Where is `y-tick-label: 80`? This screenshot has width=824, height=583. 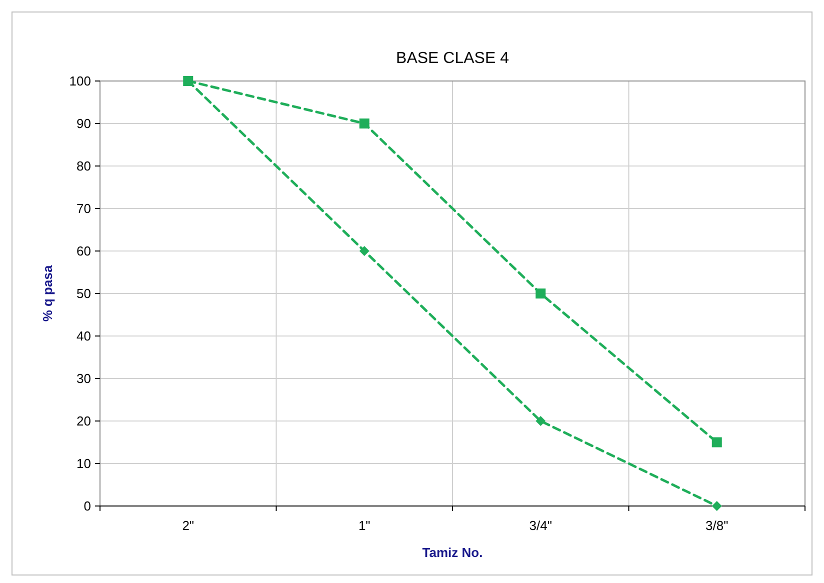 y-tick-label: 80 is located at coordinates (83, 166).